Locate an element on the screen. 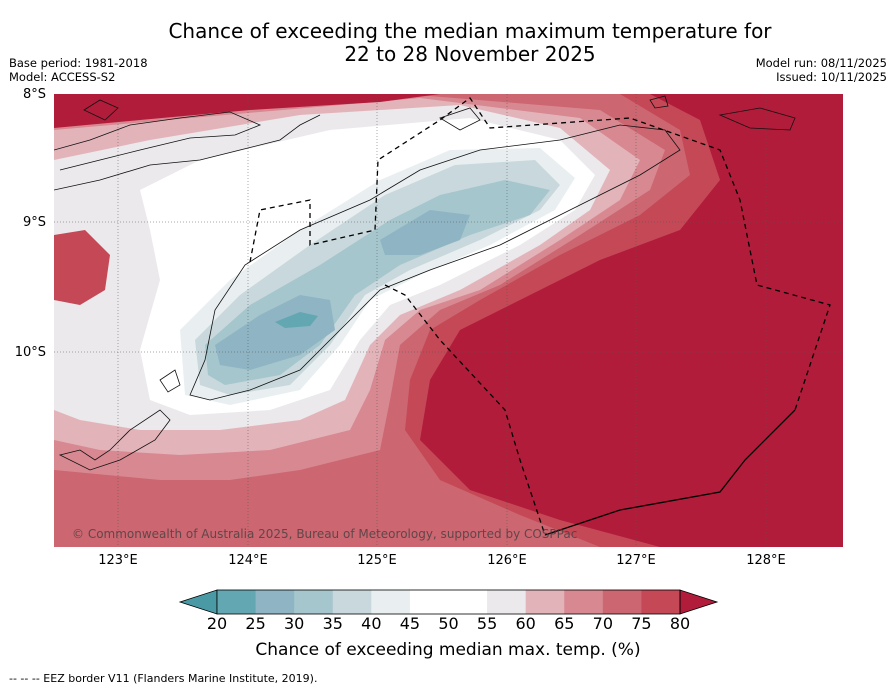  colorbar-over-arrow is located at coordinates (699, 602).